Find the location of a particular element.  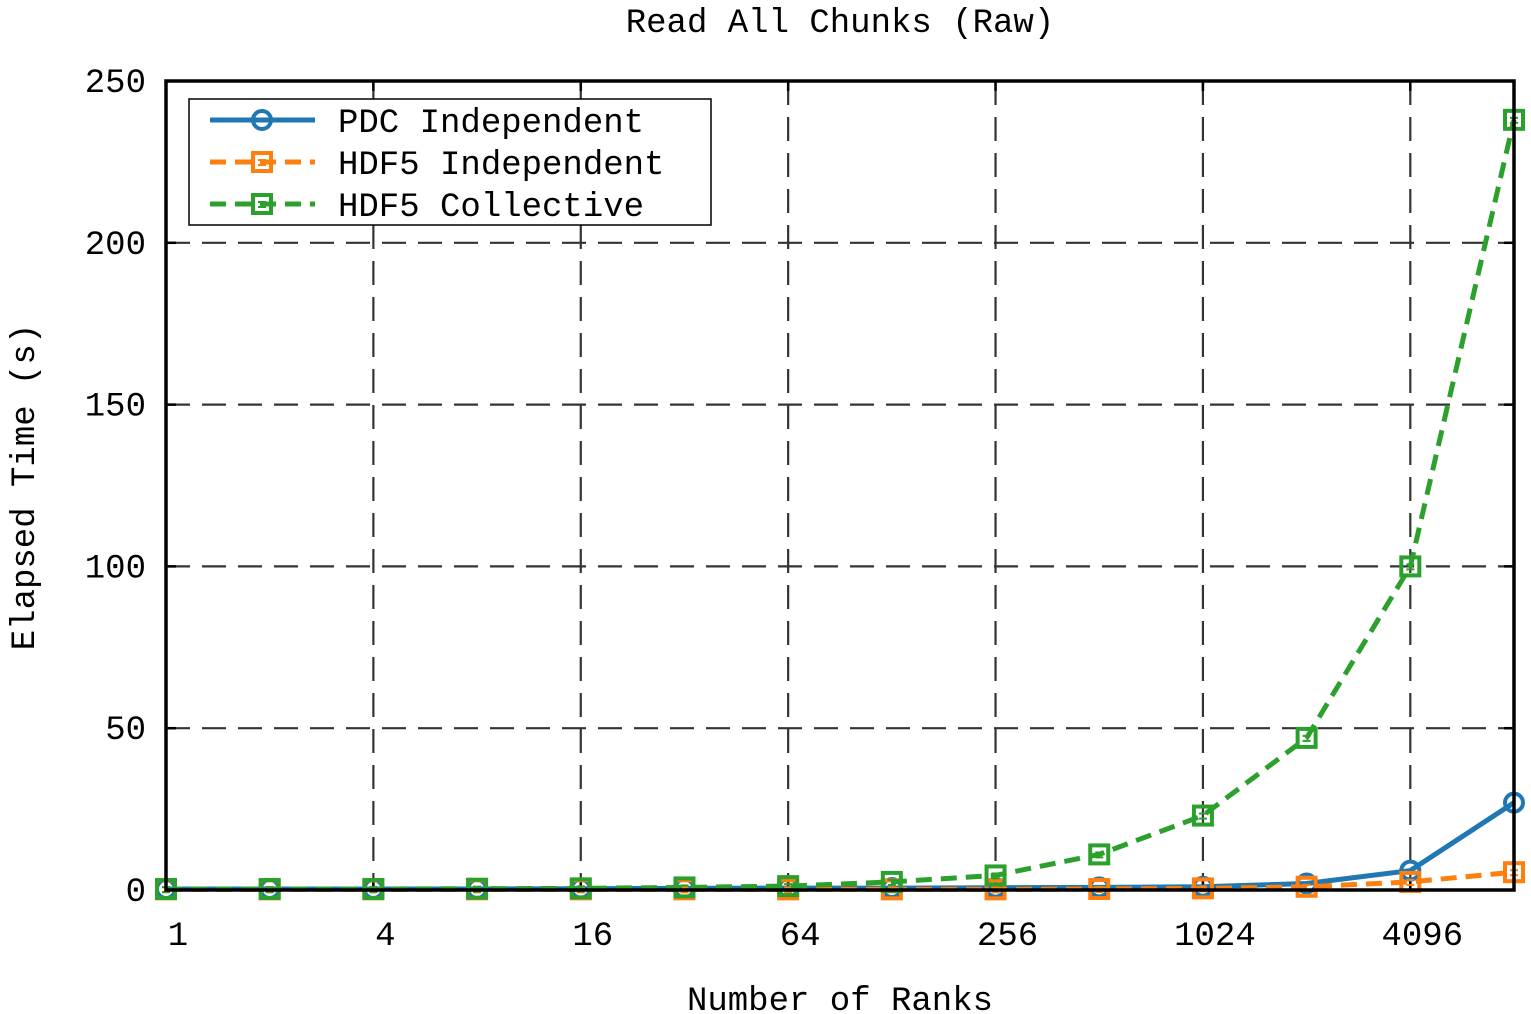

x-tick-label: 64 is located at coordinates (800, 937).